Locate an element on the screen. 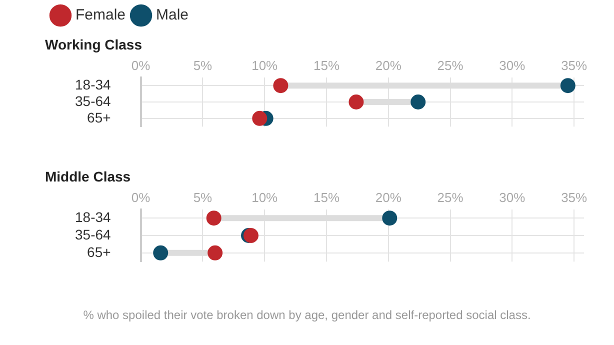 This screenshot has width=614, height=345. legend-label: Female is located at coordinates (101, 15).